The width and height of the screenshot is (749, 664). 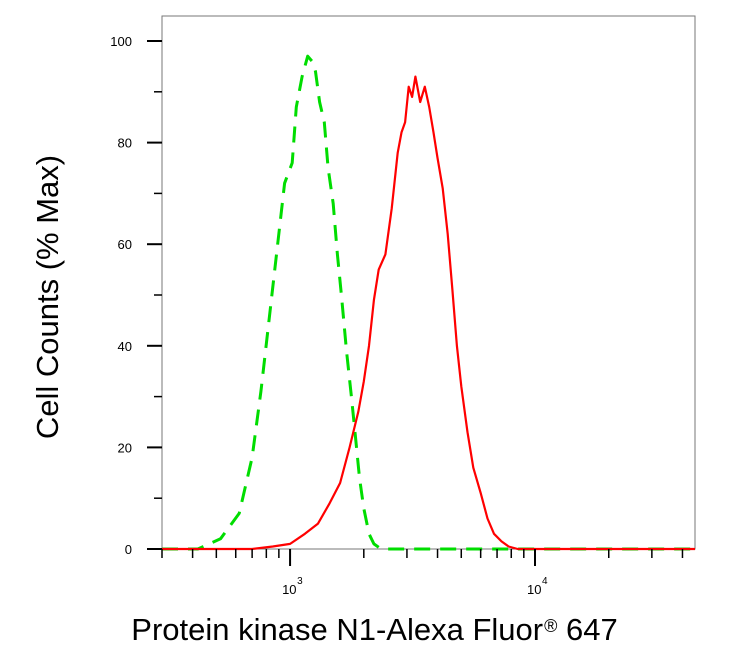 What do you see at coordinates (125, 244) in the screenshot?
I see `y-tick-label: 60` at bounding box center [125, 244].